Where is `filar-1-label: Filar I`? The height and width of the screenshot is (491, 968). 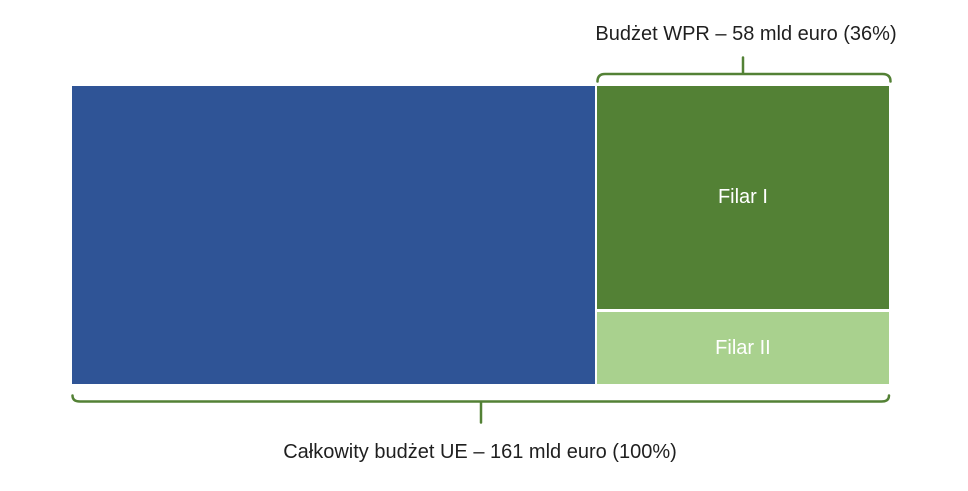 filar-1-label: Filar I is located at coordinates (742, 197).